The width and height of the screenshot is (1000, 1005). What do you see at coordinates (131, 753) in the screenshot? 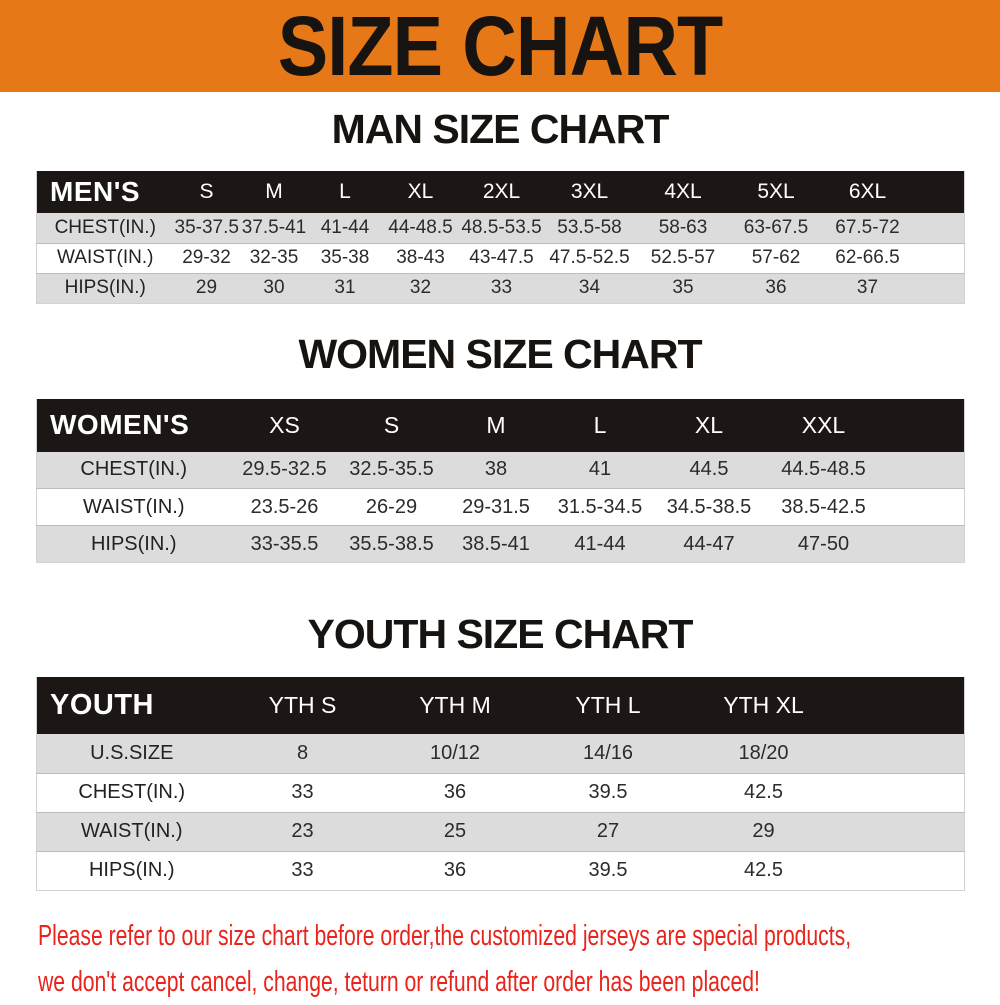
I see `row-label-cell: U.S.SIZE` at bounding box center [131, 753].